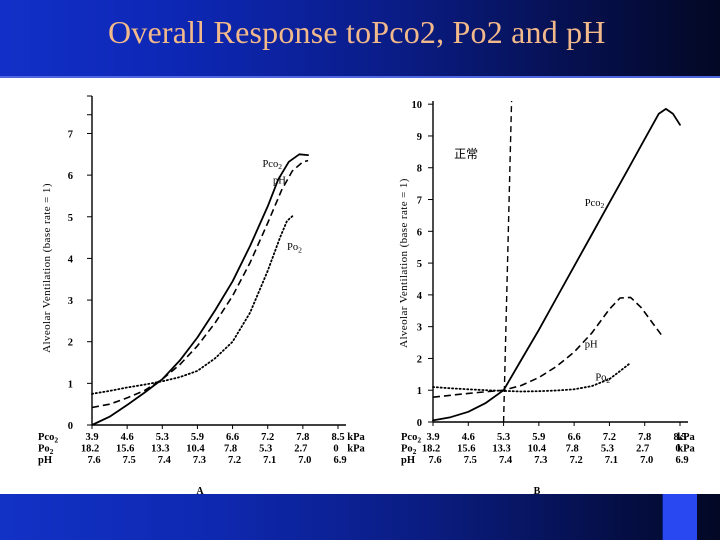  I want to click on y-tick-label: 10, so click(417, 105).